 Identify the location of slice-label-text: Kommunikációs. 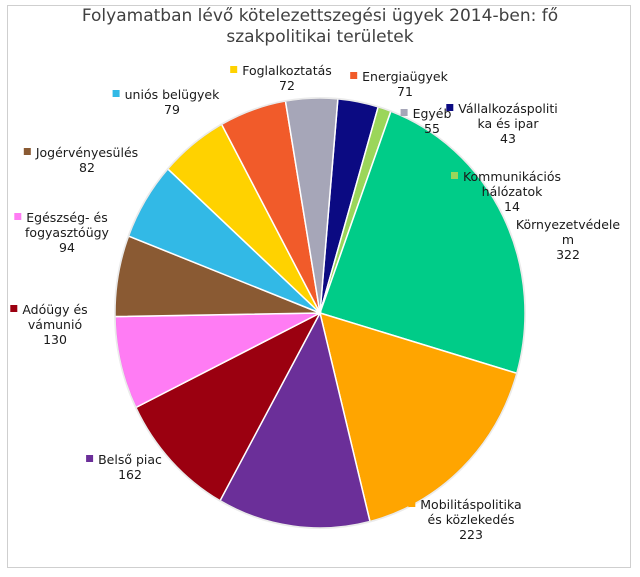
(512, 176).